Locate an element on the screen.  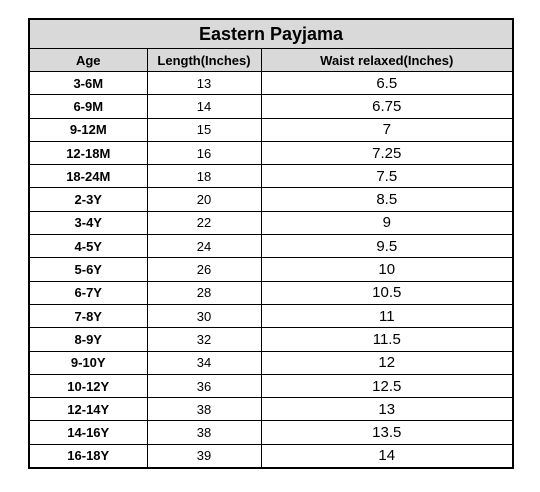
table-row: 12-14Y 38 13 is located at coordinates (271, 409).